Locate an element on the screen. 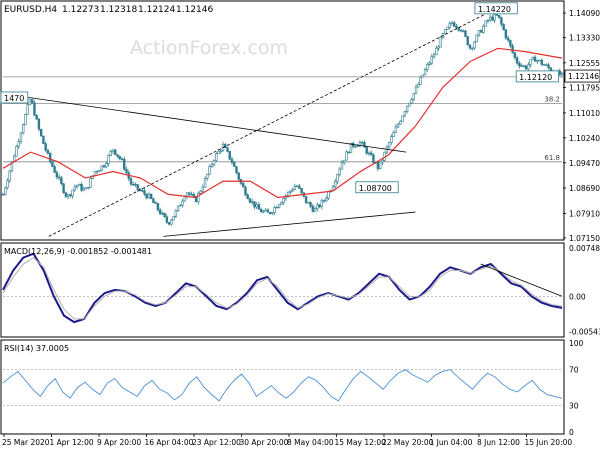 Image resolution: width=600 pixels, height=450 pixels. time-axis-label: 22 May 20:00 is located at coordinates (408, 442).